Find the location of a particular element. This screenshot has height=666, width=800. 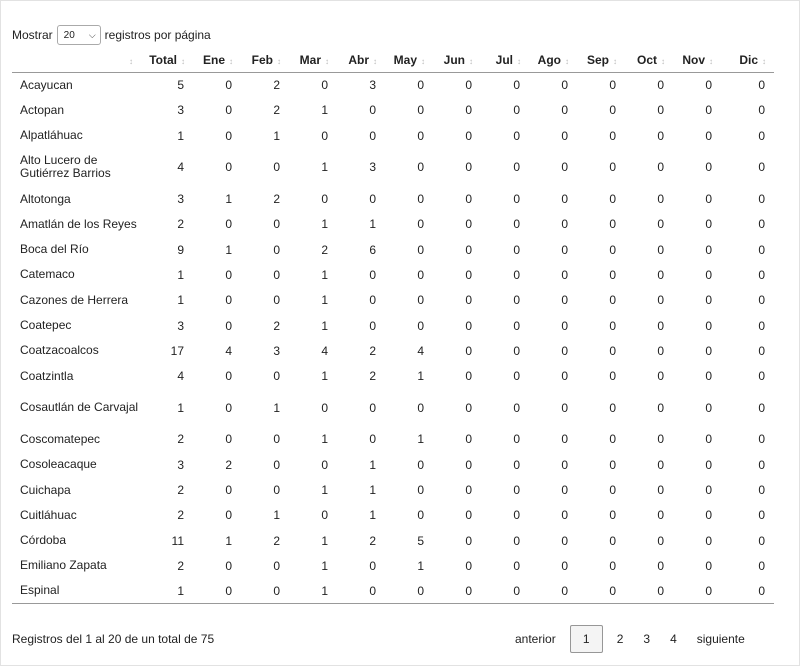

table-row: Altotonga 3 1 2 0 0 0 0 0 0 0 0 0 0 is located at coordinates (393, 198).